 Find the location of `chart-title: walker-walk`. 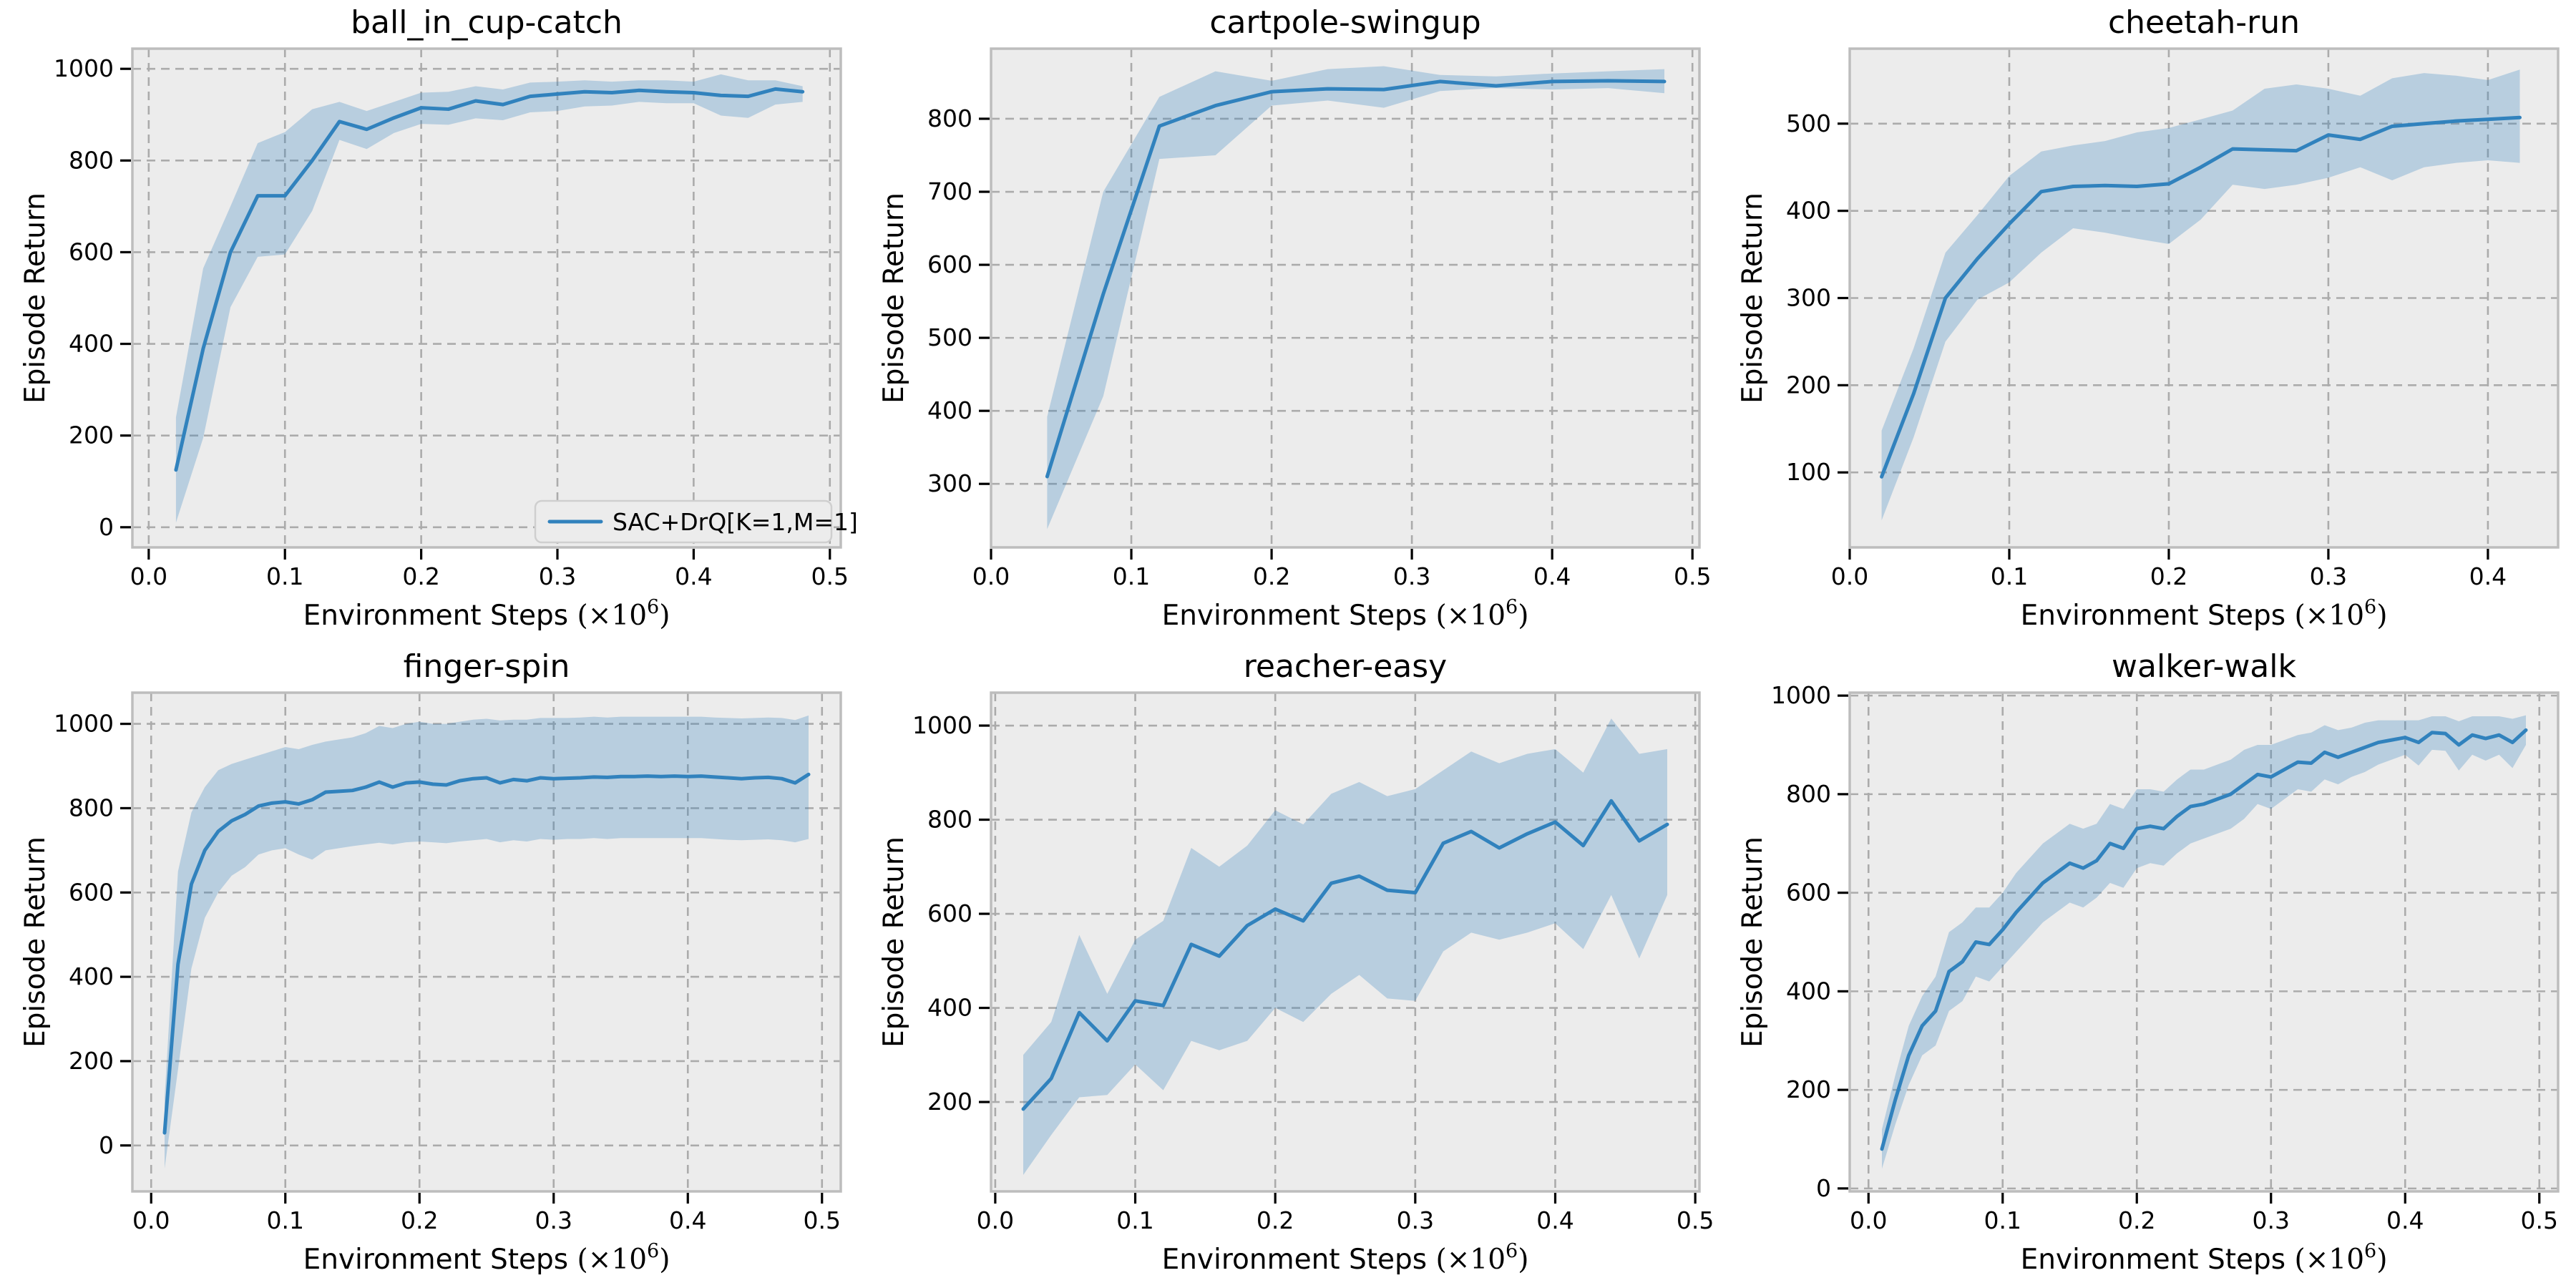

chart-title: walker-walk is located at coordinates (2204, 666).